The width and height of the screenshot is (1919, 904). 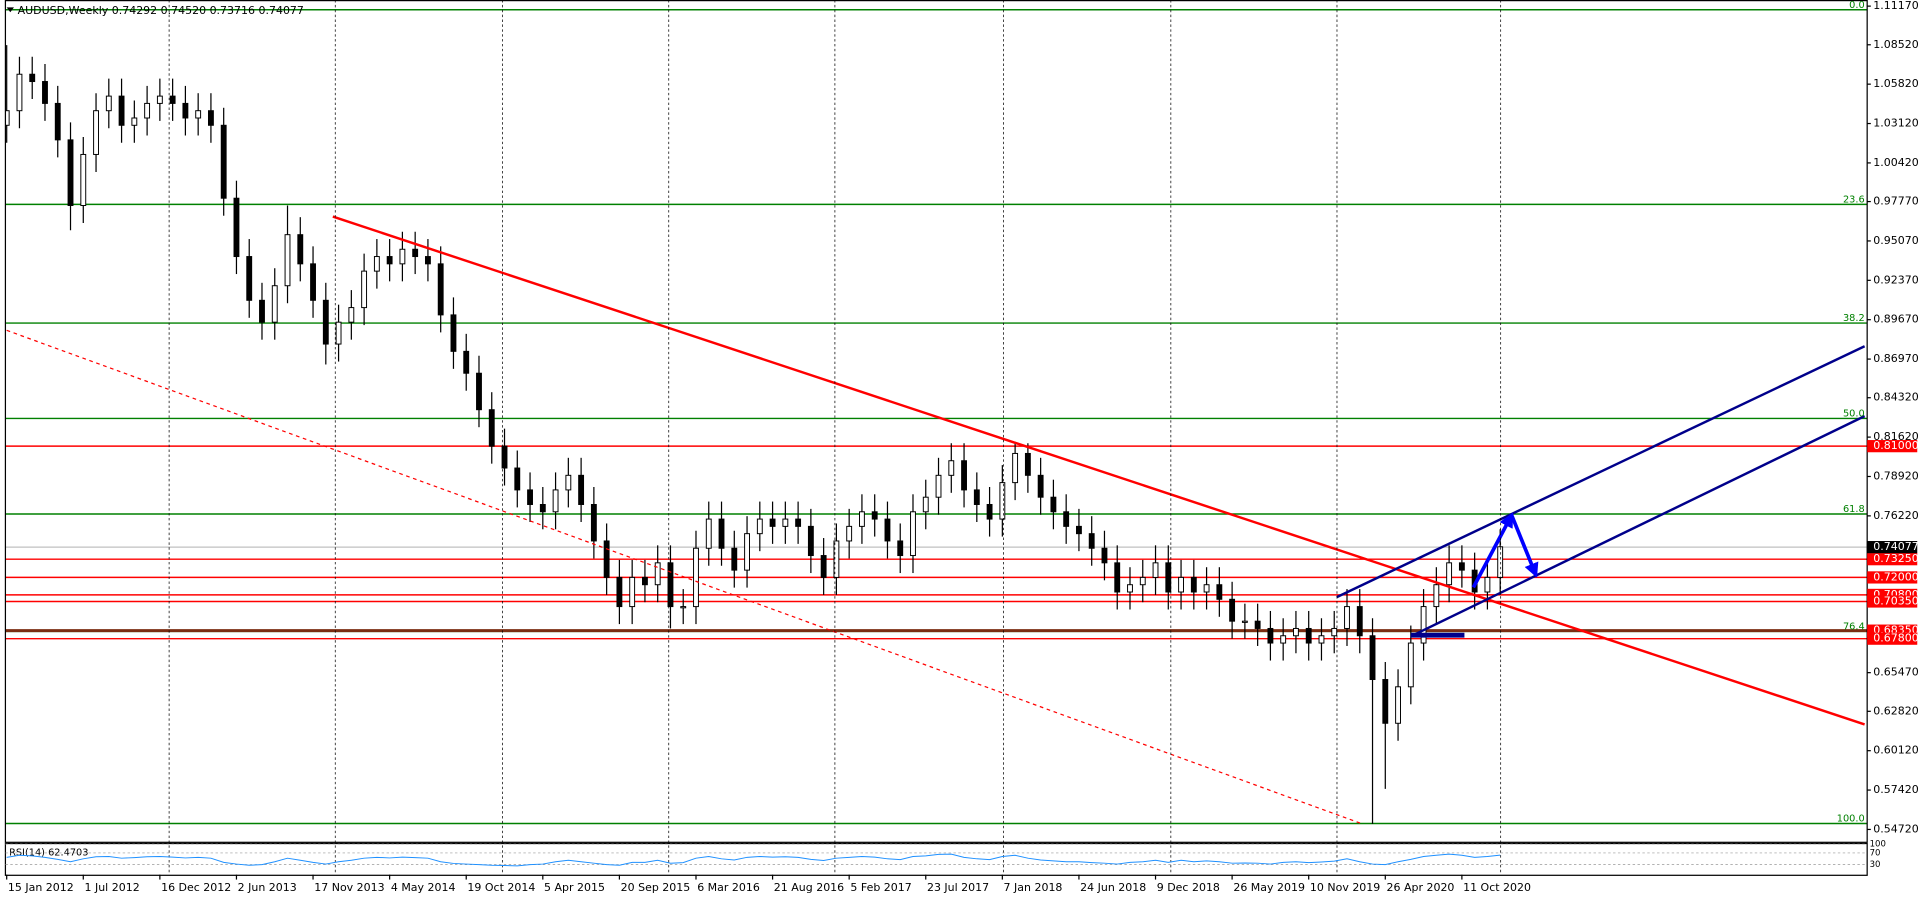 I want to click on x-tick-label: 2 Jun 2013, so click(x=267, y=887).